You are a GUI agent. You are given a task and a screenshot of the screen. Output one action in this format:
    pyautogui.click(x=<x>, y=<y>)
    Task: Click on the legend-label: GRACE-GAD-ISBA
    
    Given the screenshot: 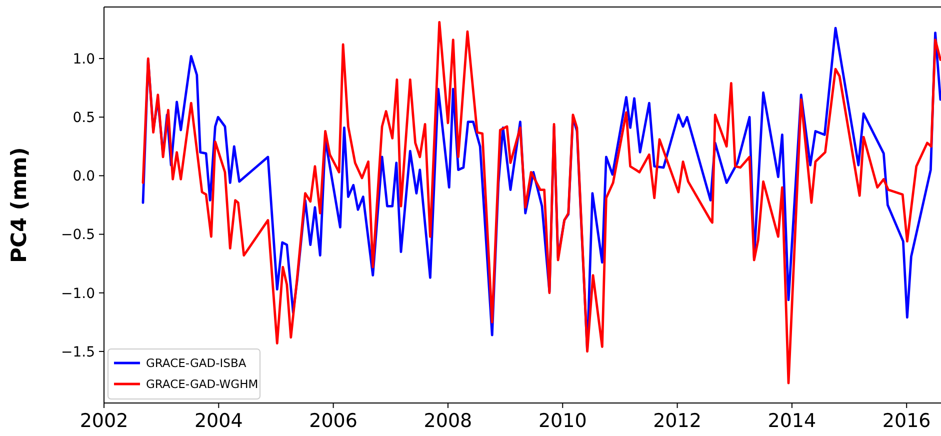 What is the action you would take?
    pyautogui.click(x=196, y=363)
    